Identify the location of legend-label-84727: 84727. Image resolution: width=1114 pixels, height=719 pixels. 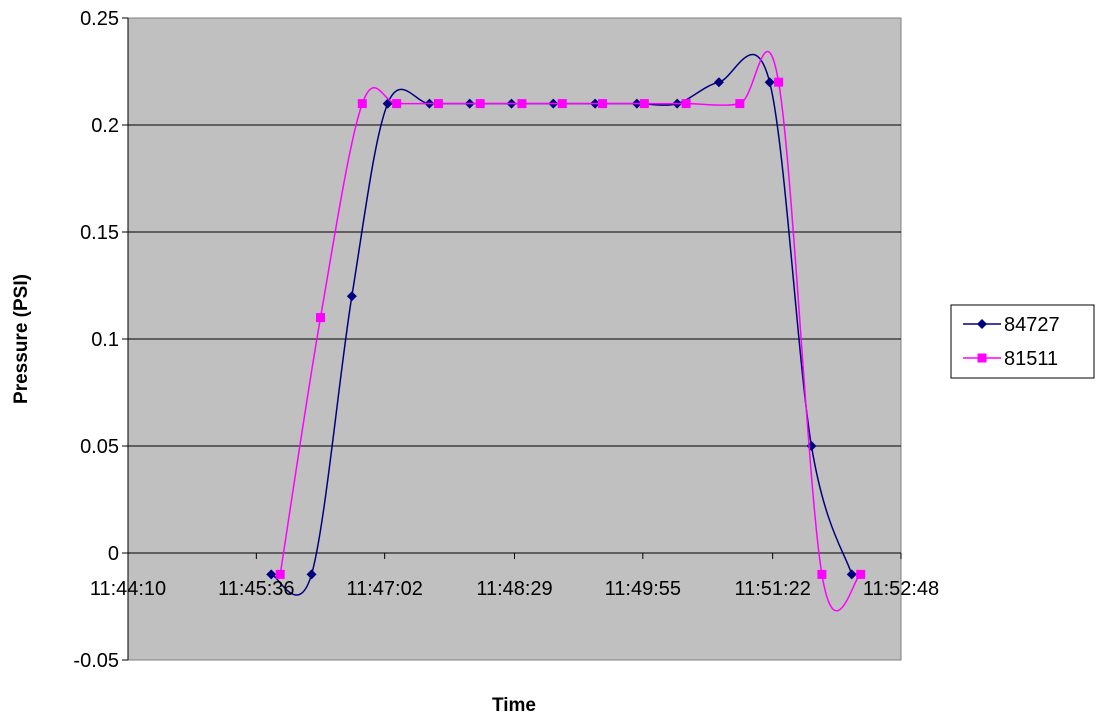
(1032, 325).